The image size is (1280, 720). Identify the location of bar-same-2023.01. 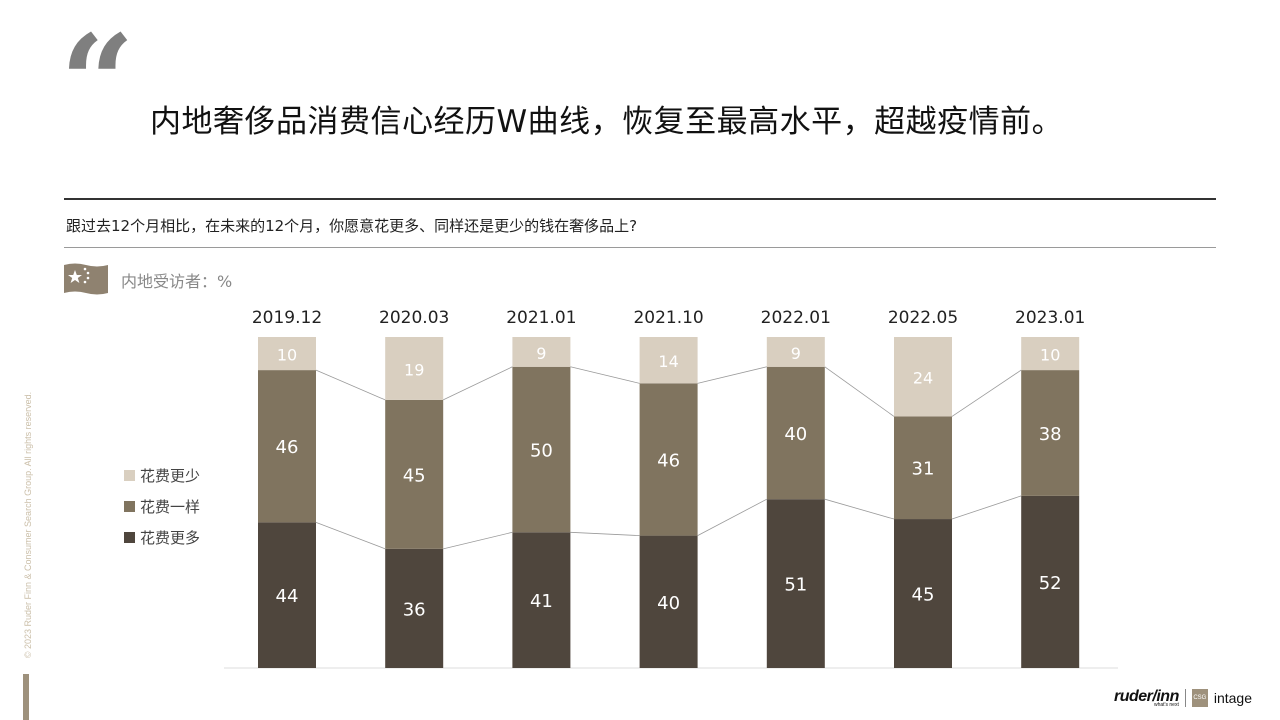
(1050, 433).